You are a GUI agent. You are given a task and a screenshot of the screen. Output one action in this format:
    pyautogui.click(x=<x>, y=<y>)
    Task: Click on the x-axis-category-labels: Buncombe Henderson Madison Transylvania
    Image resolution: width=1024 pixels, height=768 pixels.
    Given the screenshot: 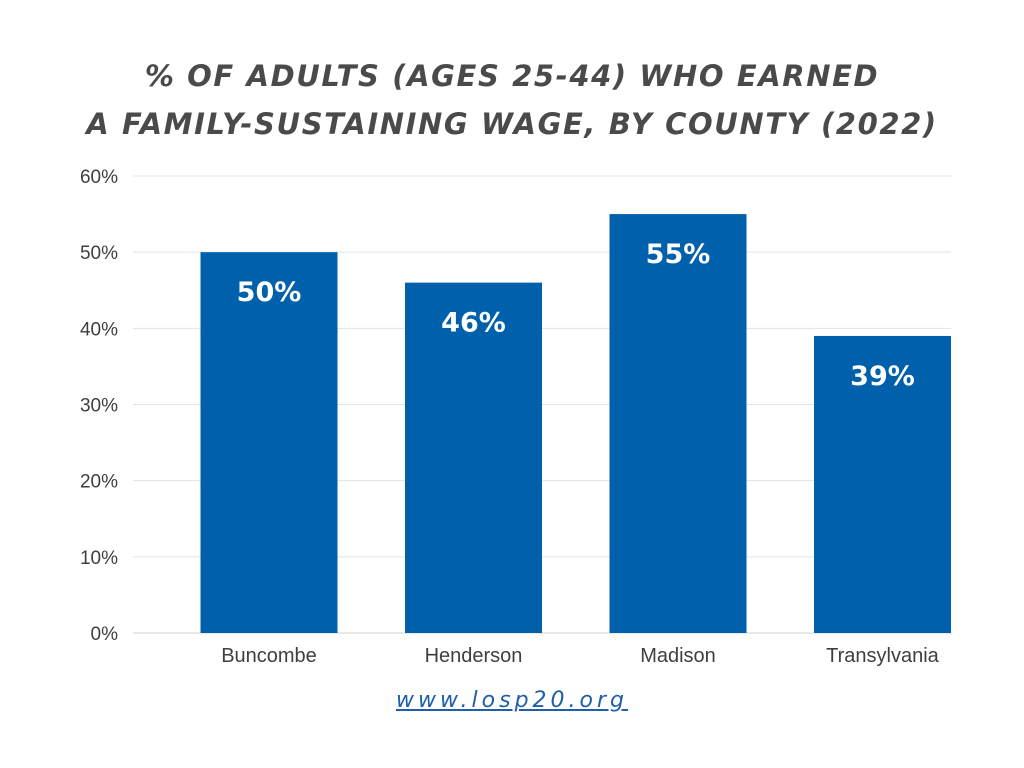 What is the action you would take?
    pyautogui.click(x=580, y=656)
    